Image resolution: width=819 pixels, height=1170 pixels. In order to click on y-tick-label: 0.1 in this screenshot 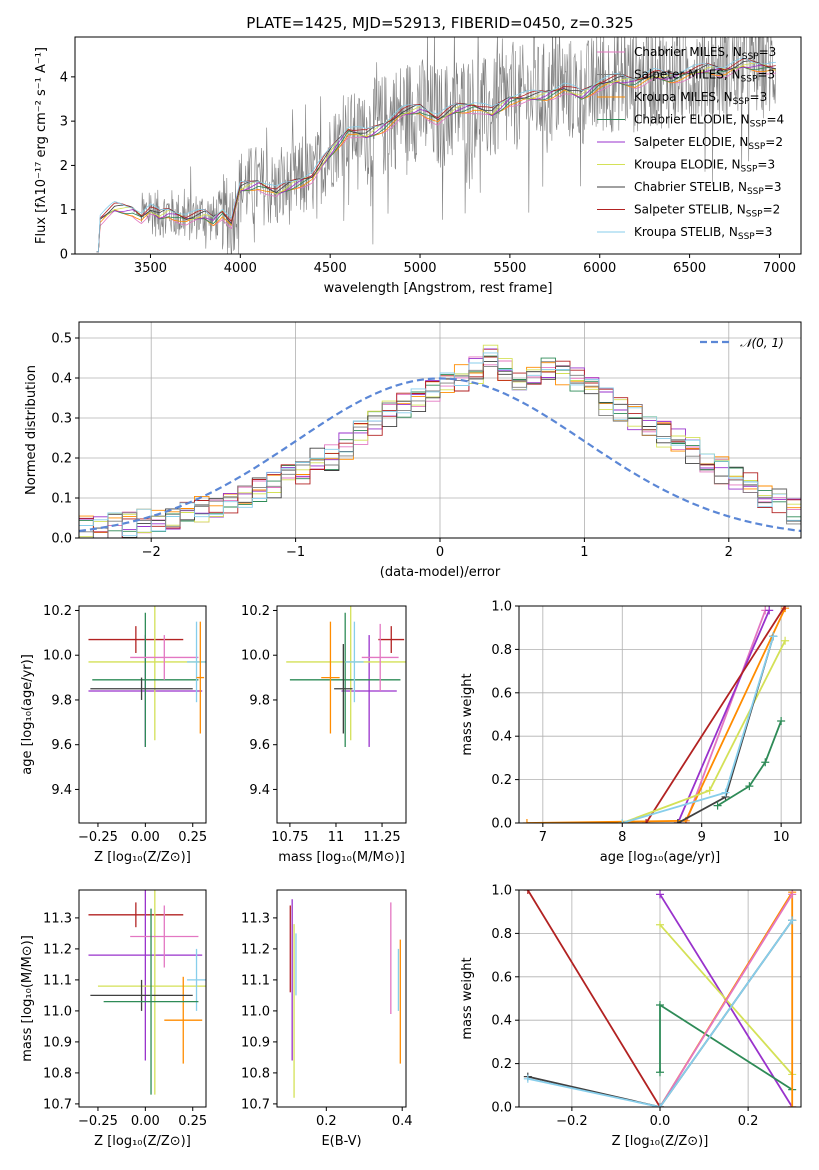, I will do `click(61, 499)`.